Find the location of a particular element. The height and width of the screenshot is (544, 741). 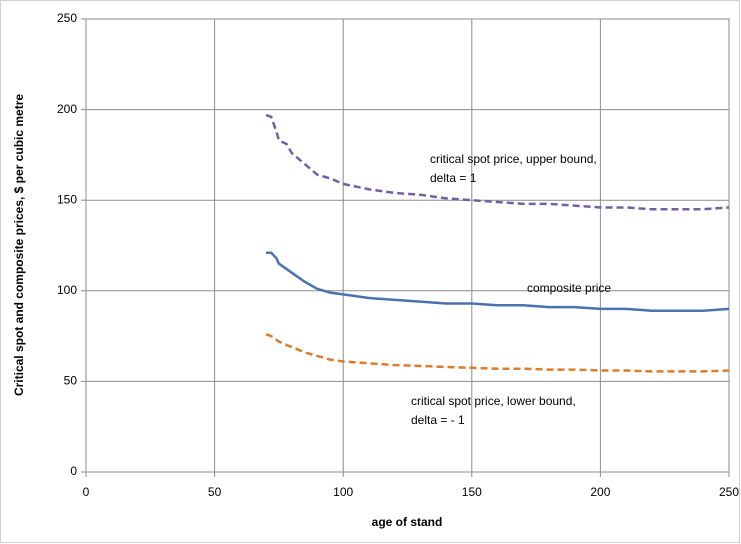

y-tick-label: 150 is located at coordinates (67, 199).